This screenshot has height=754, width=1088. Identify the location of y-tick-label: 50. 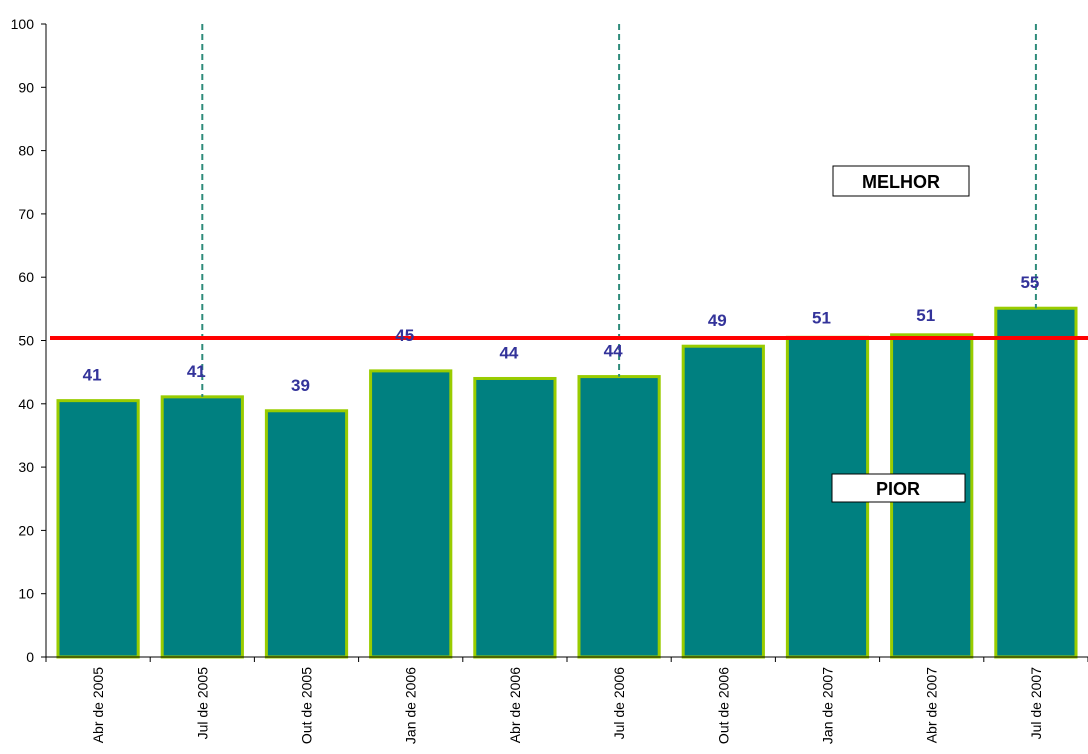
(26, 341).